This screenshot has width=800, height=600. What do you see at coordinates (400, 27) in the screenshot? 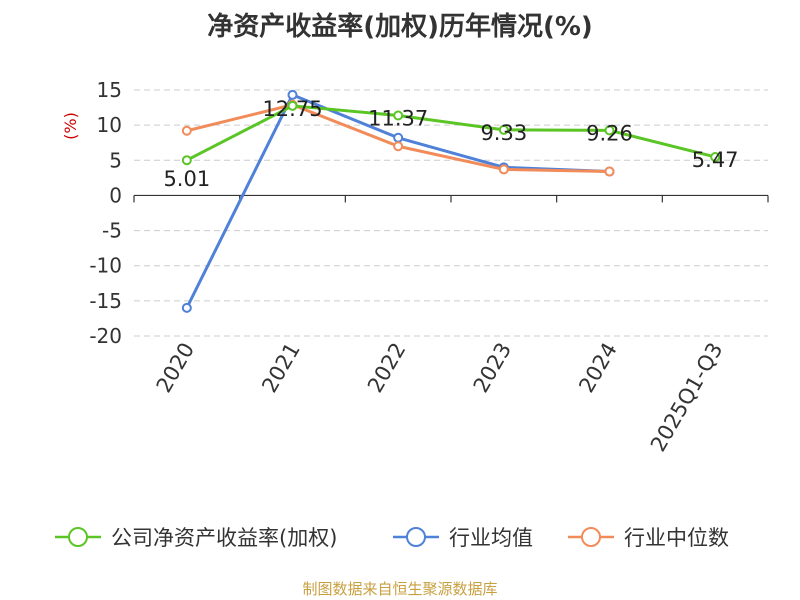
I see `chart-title: 净资产收益率(加权)历年情况(%)` at bounding box center [400, 27].